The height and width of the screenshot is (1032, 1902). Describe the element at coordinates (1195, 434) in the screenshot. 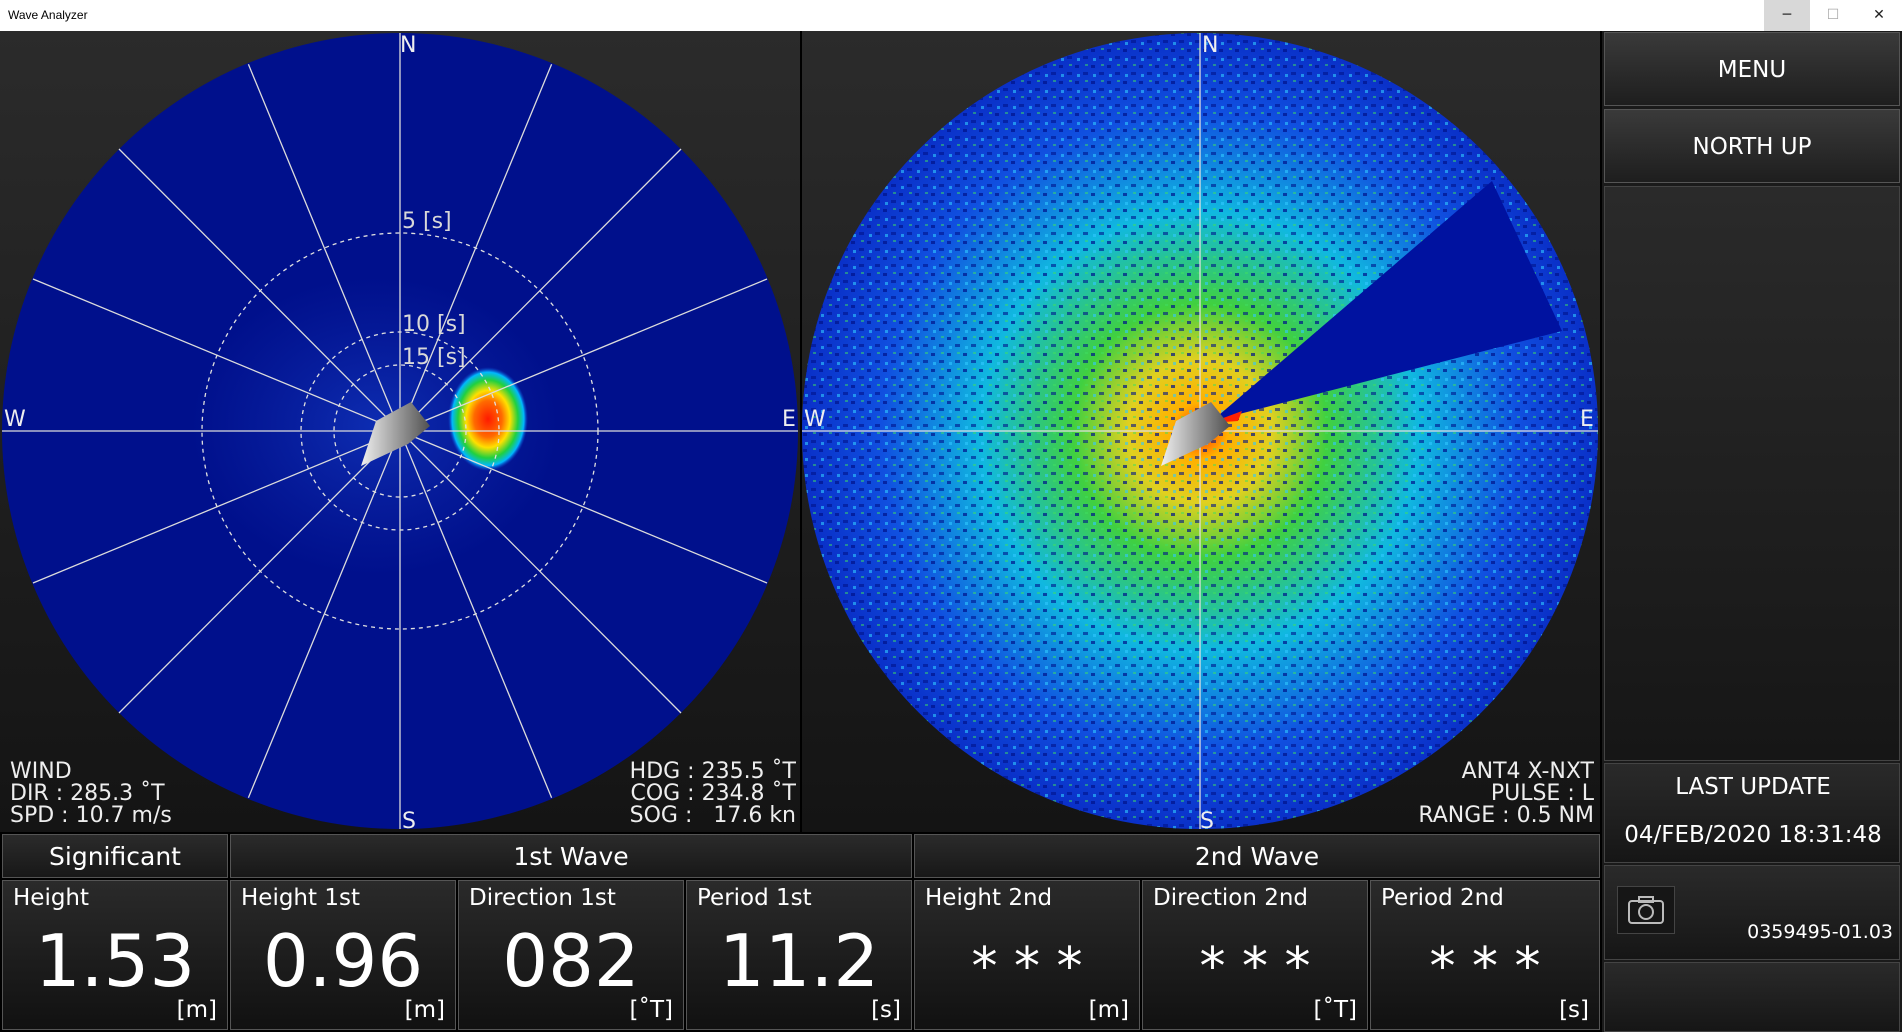

I see `radar-ship-icon` at that location.